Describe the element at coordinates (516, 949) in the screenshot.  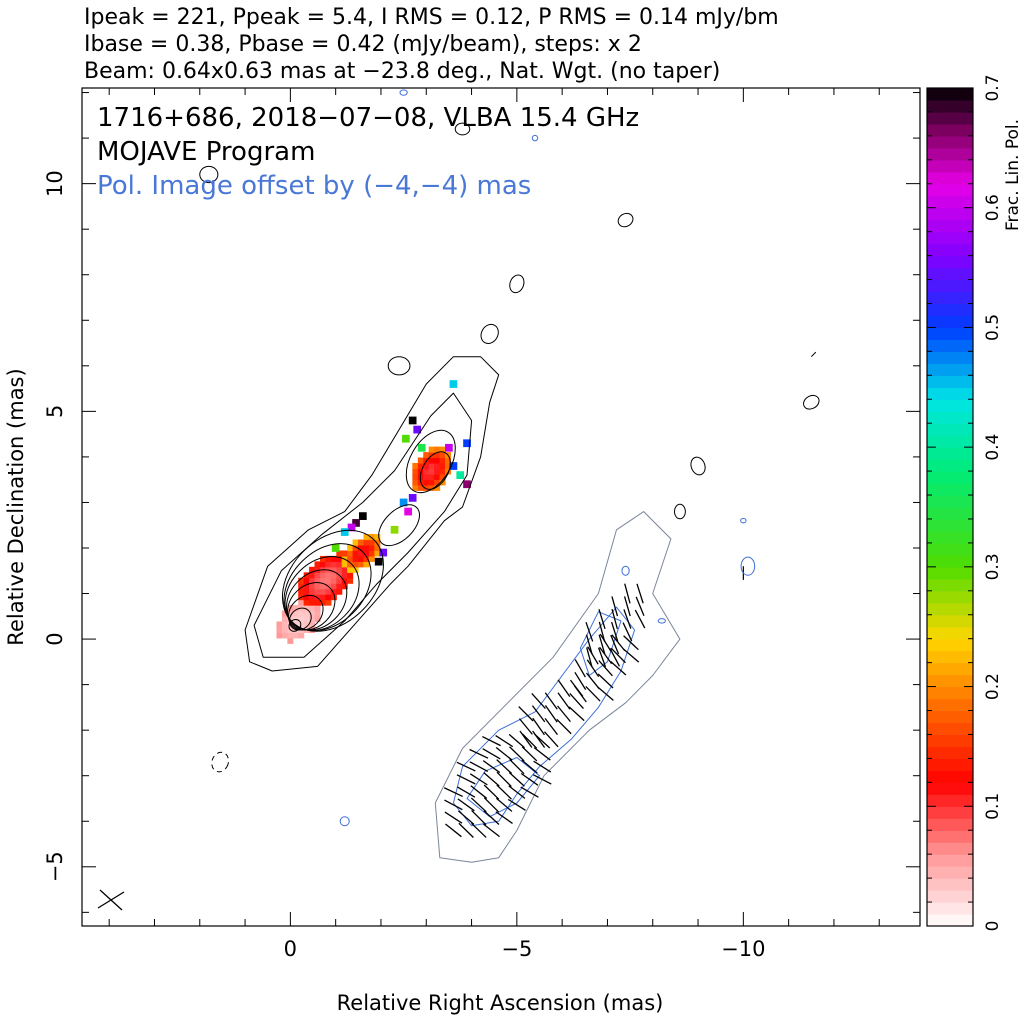
I see `x-tick-label: −5` at that location.